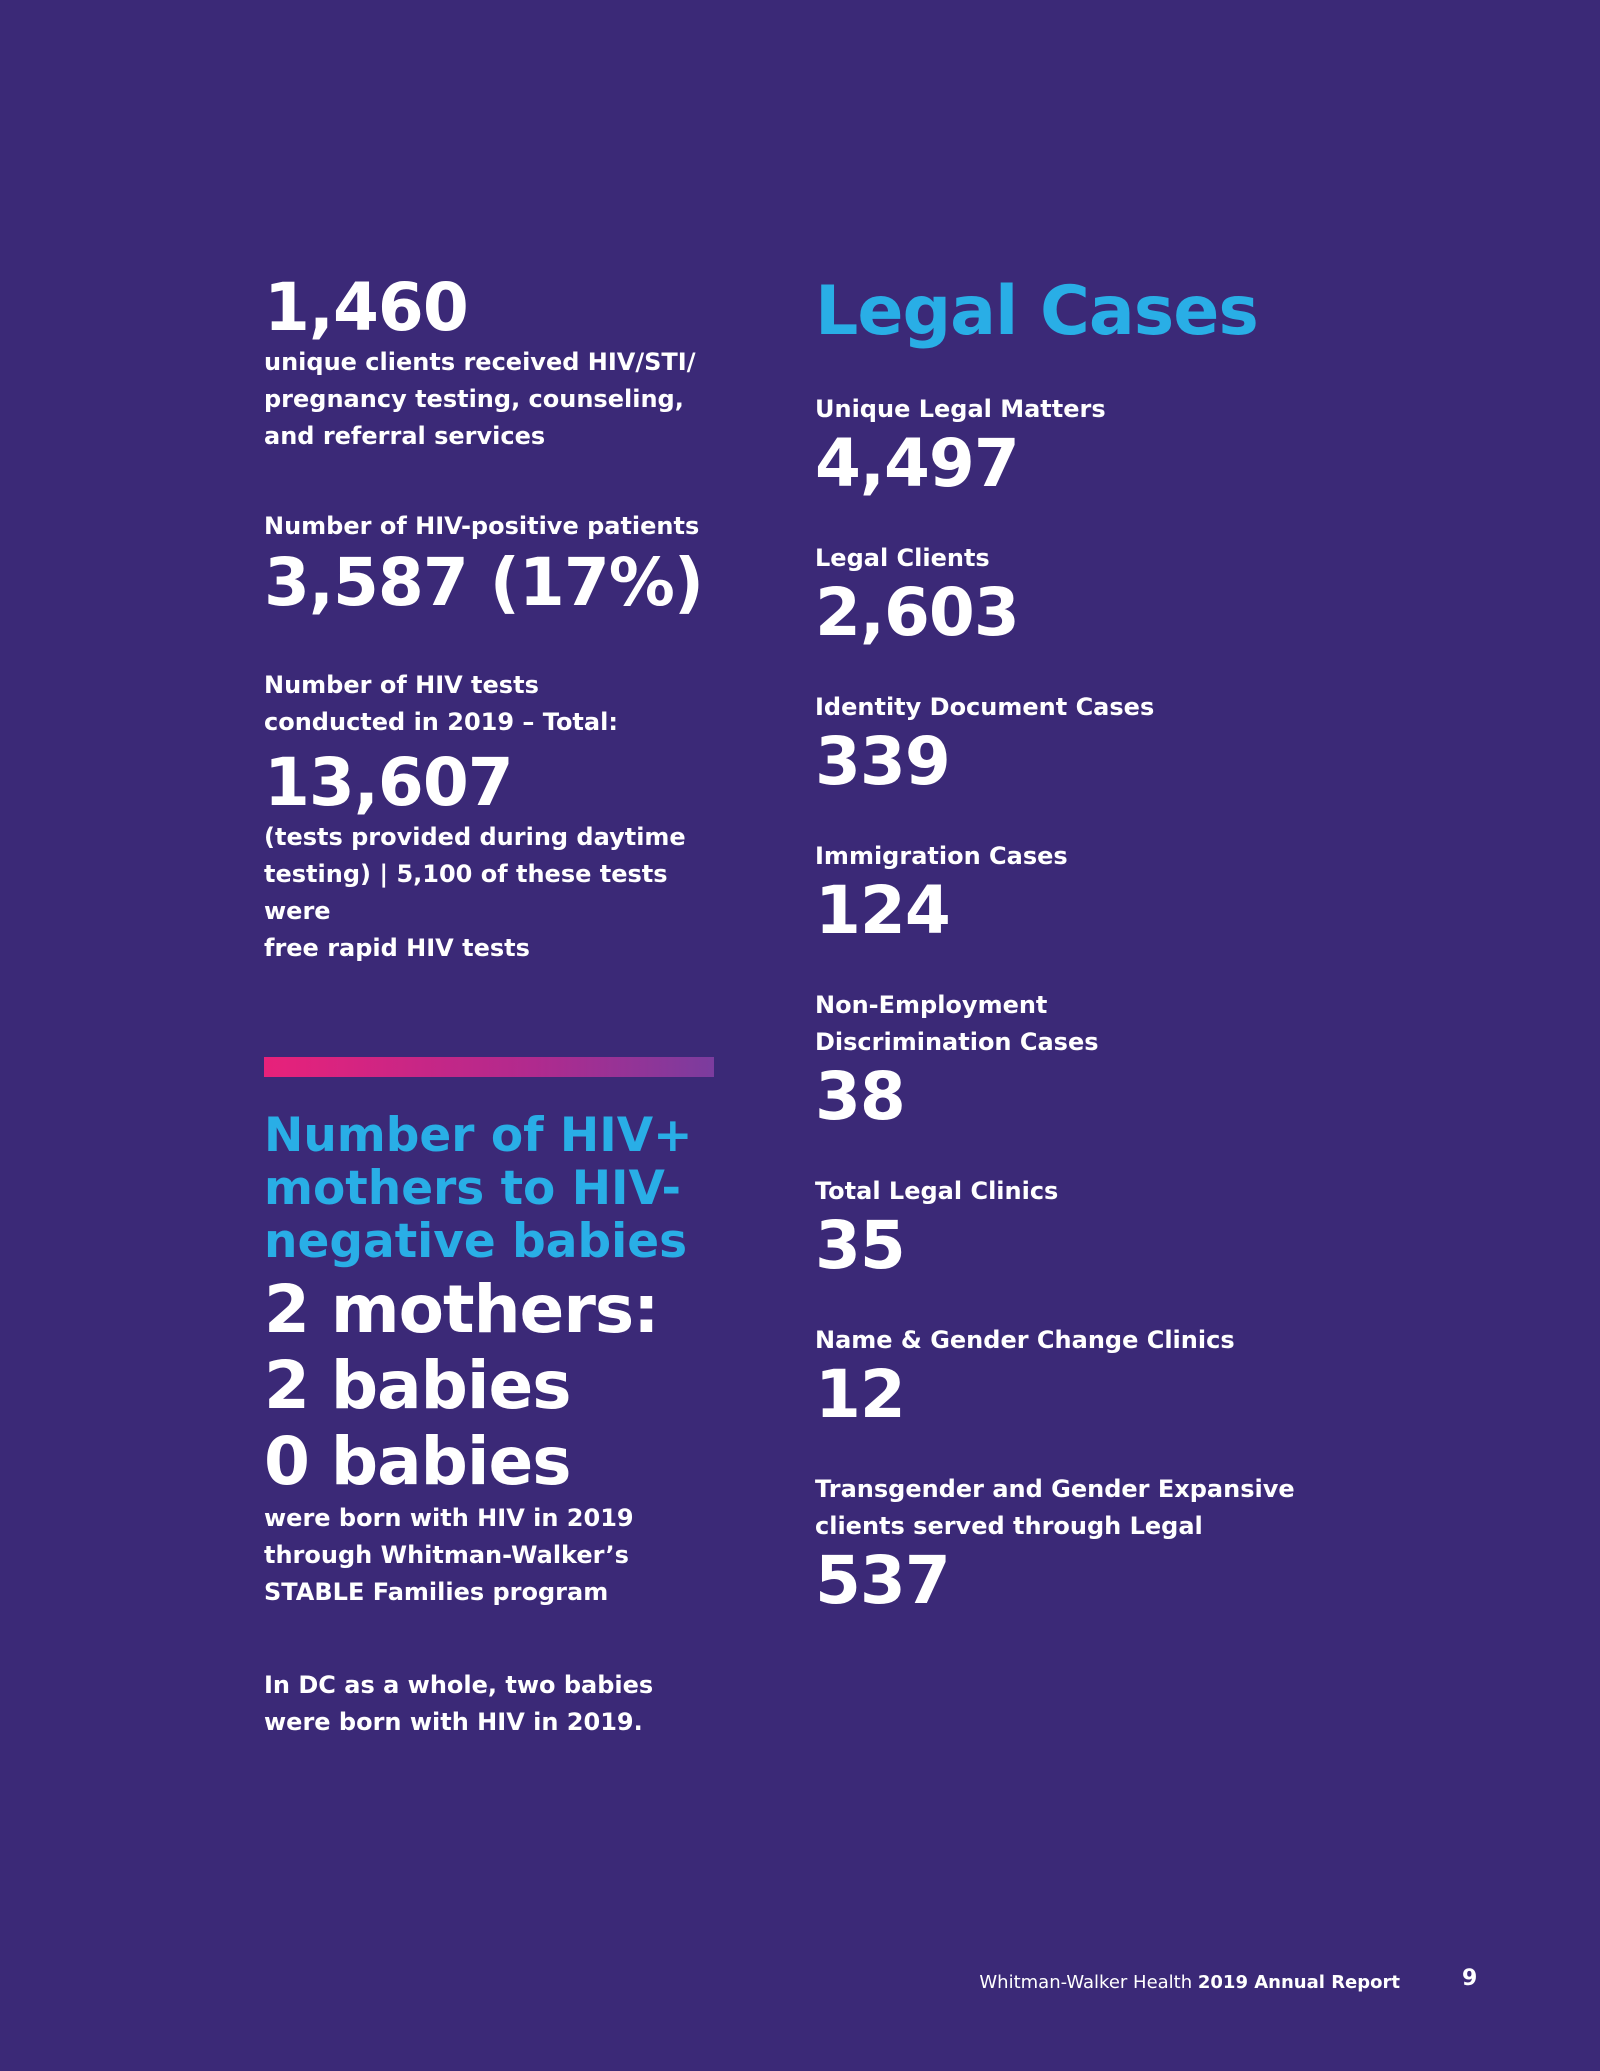 This screenshot has height=2071, width=1600. What do you see at coordinates (883, 761) in the screenshot?
I see `legal-stat-value: 339` at bounding box center [883, 761].